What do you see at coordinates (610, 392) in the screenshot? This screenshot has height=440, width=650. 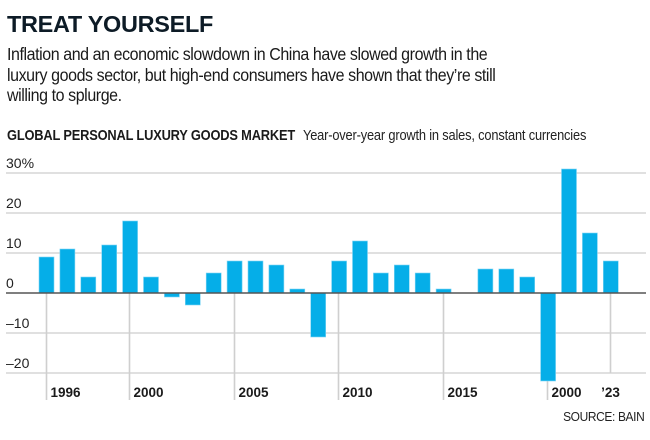 I see `x-tick-label: ’23` at bounding box center [610, 392].